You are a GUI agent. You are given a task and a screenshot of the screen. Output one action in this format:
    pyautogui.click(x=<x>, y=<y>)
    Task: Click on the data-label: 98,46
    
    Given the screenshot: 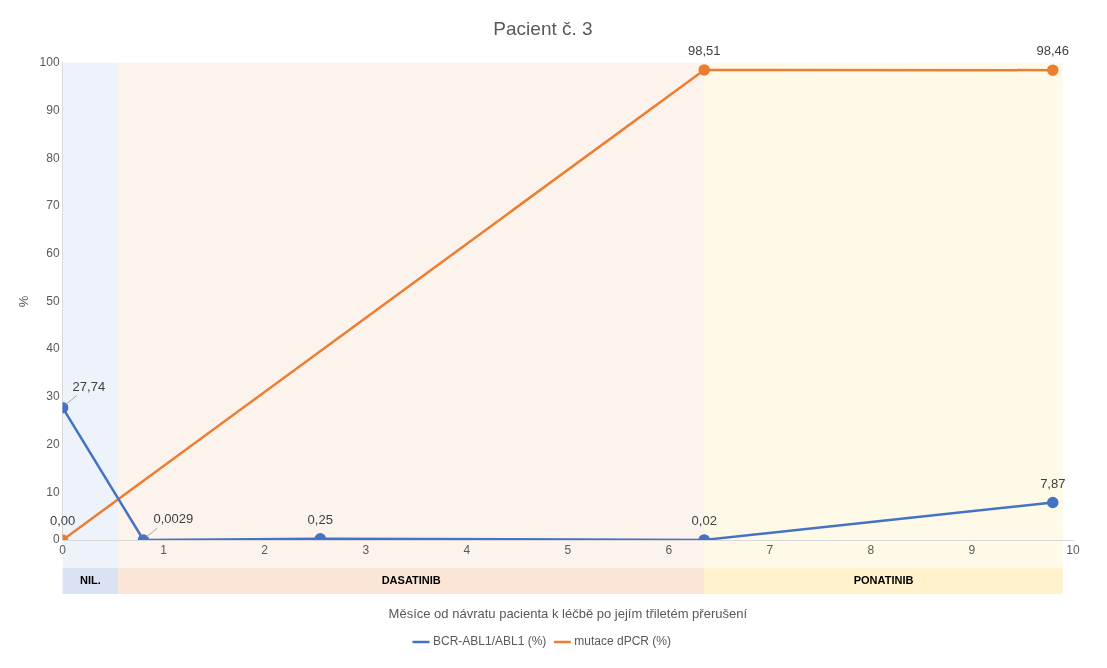 What is the action you would take?
    pyautogui.click(x=1053, y=51)
    